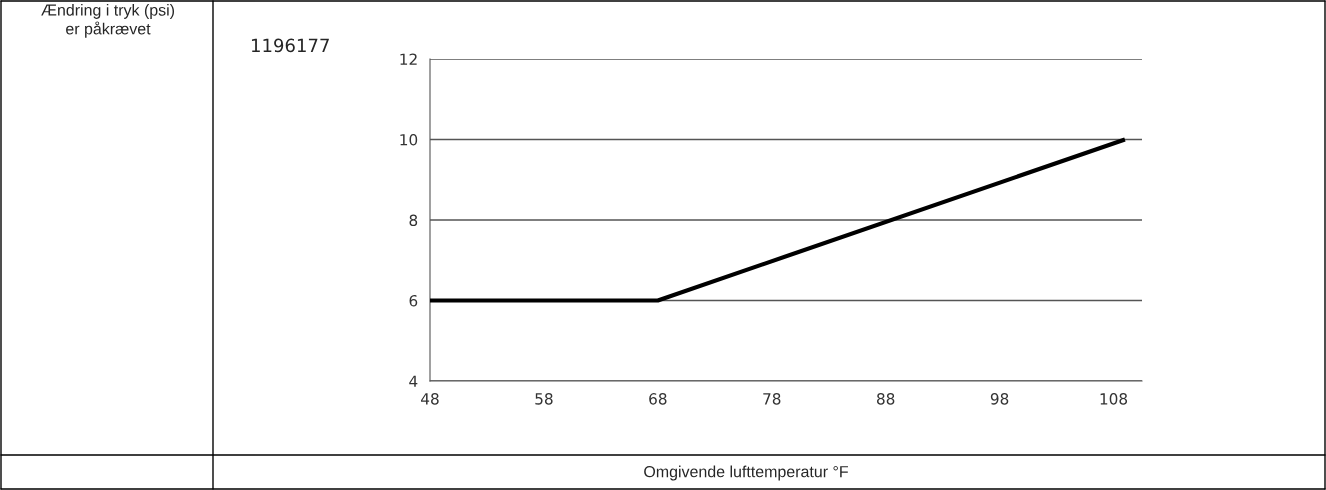 The width and height of the screenshot is (1326, 490). Describe the element at coordinates (430, 399) in the screenshot. I see `x-tick-label: 48` at that location.